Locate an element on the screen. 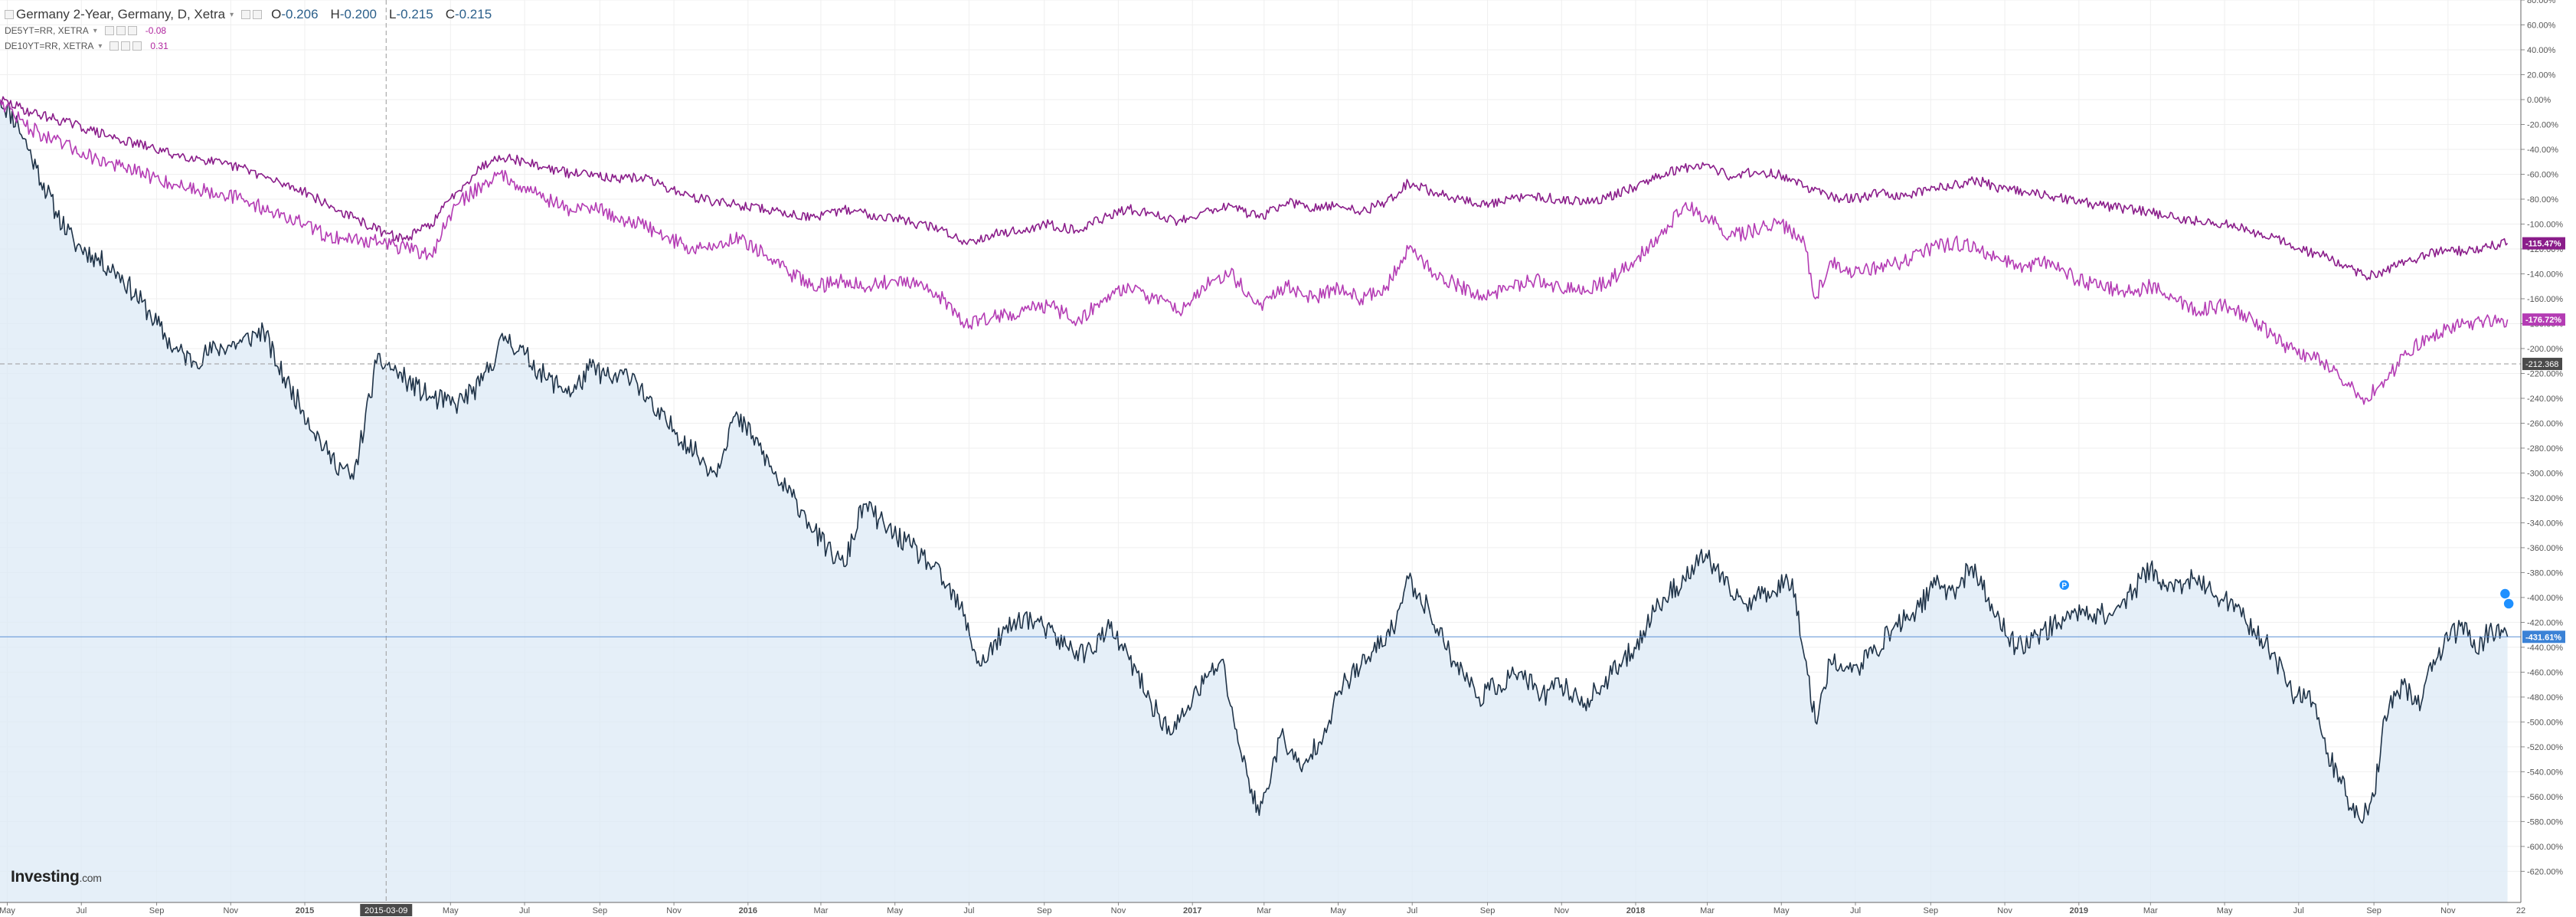  crosshair-value-label: -212.368 is located at coordinates (2542, 365).